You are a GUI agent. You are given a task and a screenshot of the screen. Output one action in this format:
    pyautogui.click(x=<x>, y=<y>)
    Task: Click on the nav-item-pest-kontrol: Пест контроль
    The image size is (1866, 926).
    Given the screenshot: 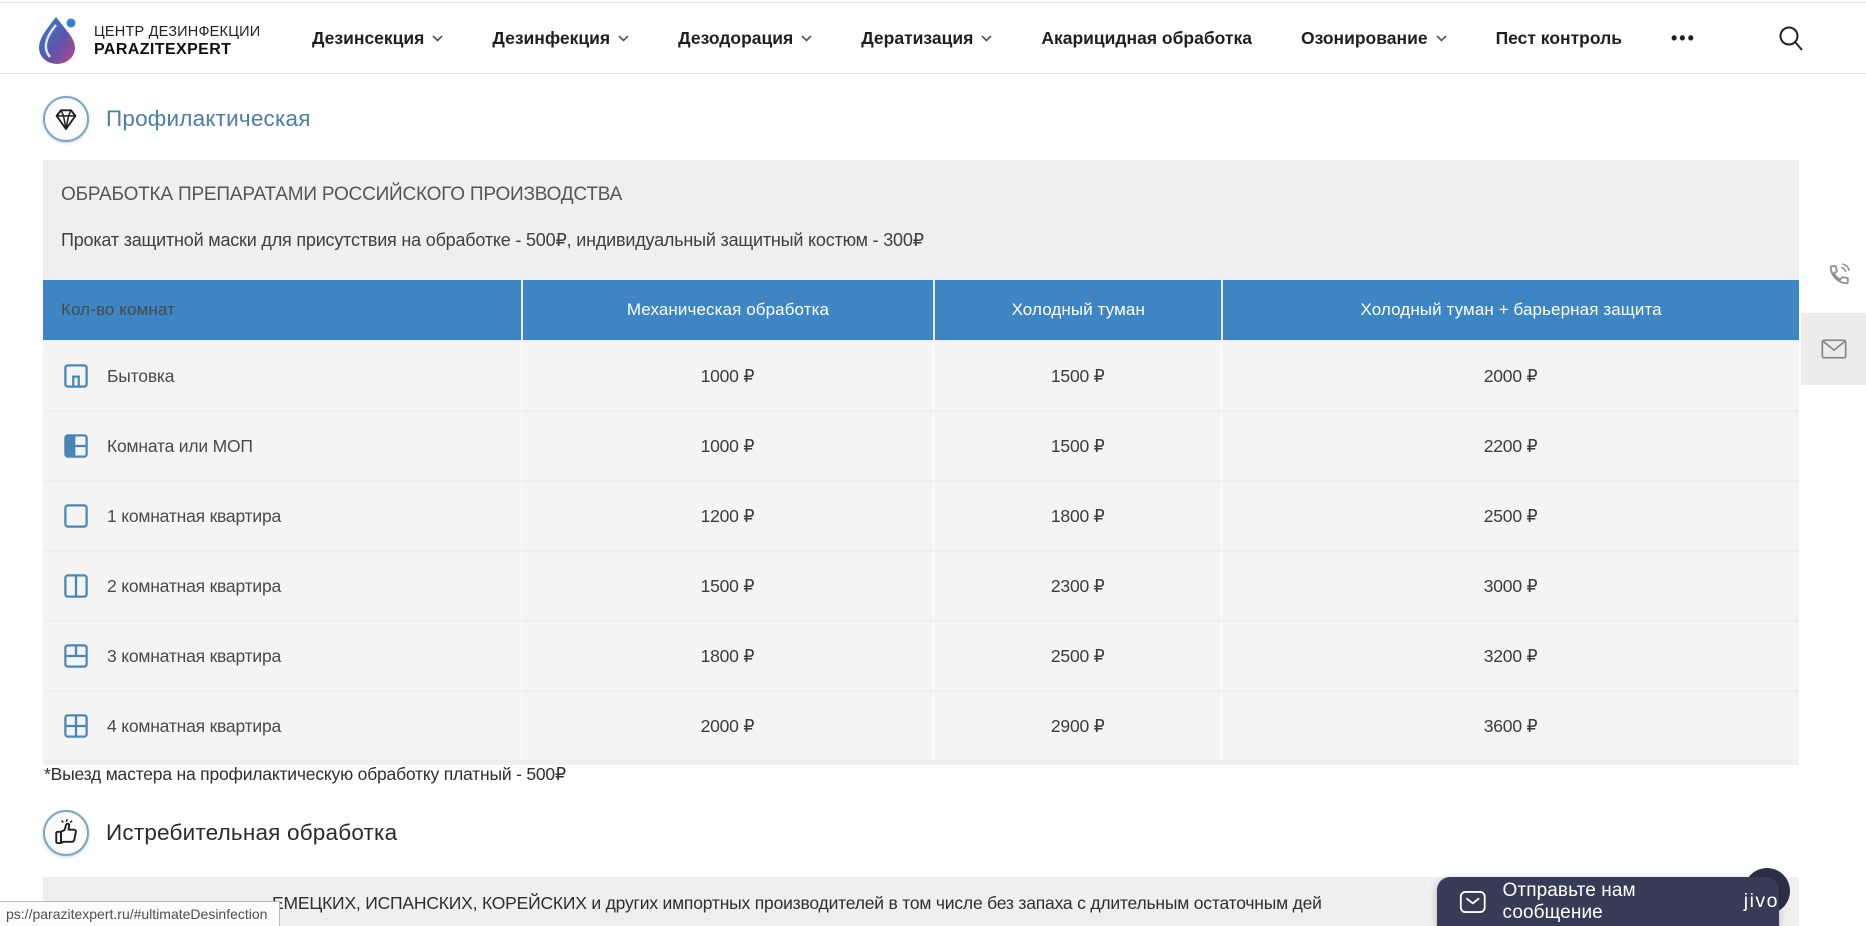 What is the action you would take?
    pyautogui.click(x=1559, y=38)
    